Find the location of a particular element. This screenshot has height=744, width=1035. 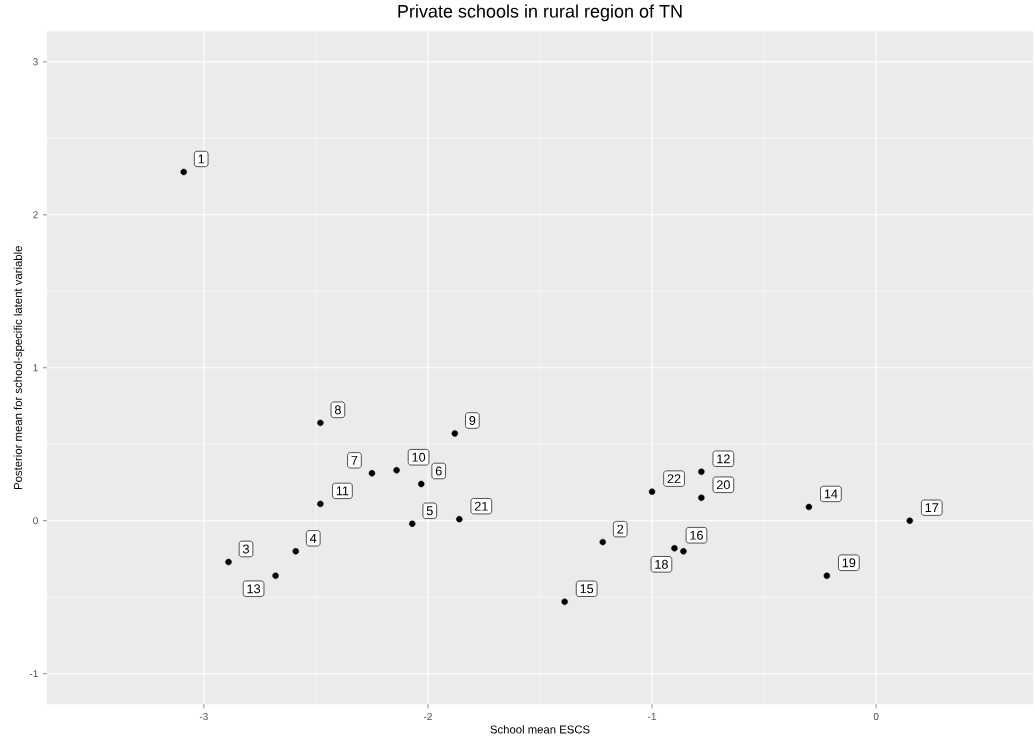

annotation: 21 is located at coordinates (481, 506).